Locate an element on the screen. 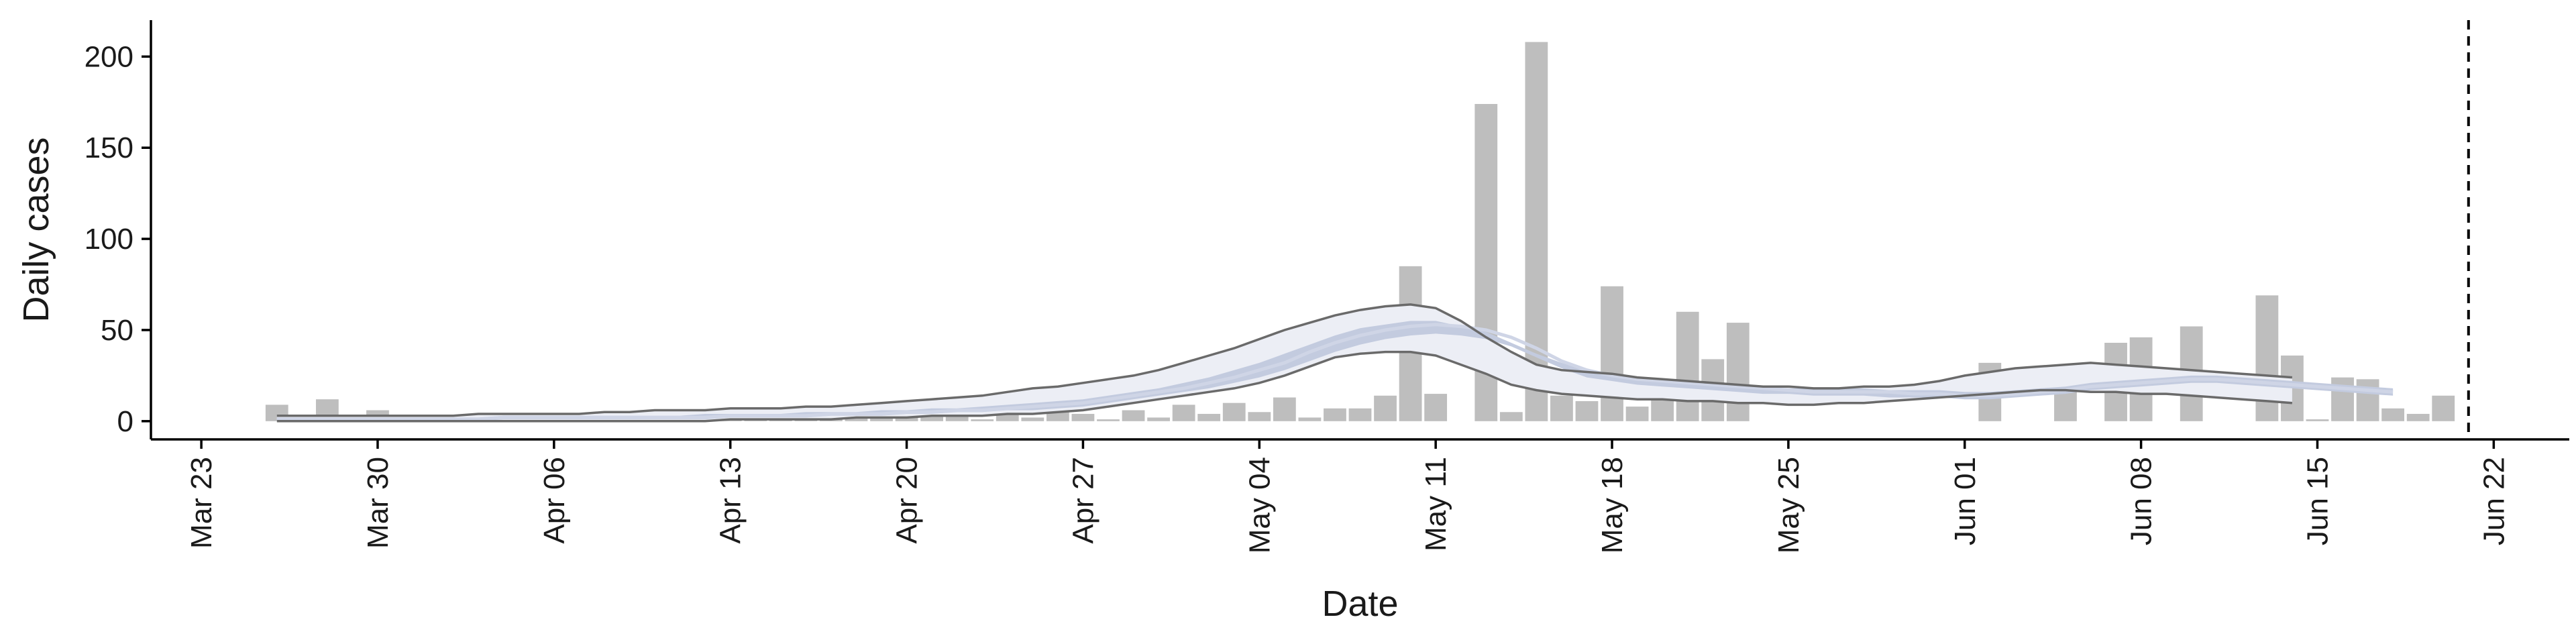 Image resolution: width=2576 pixels, height=644 pixels. median-line is located at coordinates (1335, 372).